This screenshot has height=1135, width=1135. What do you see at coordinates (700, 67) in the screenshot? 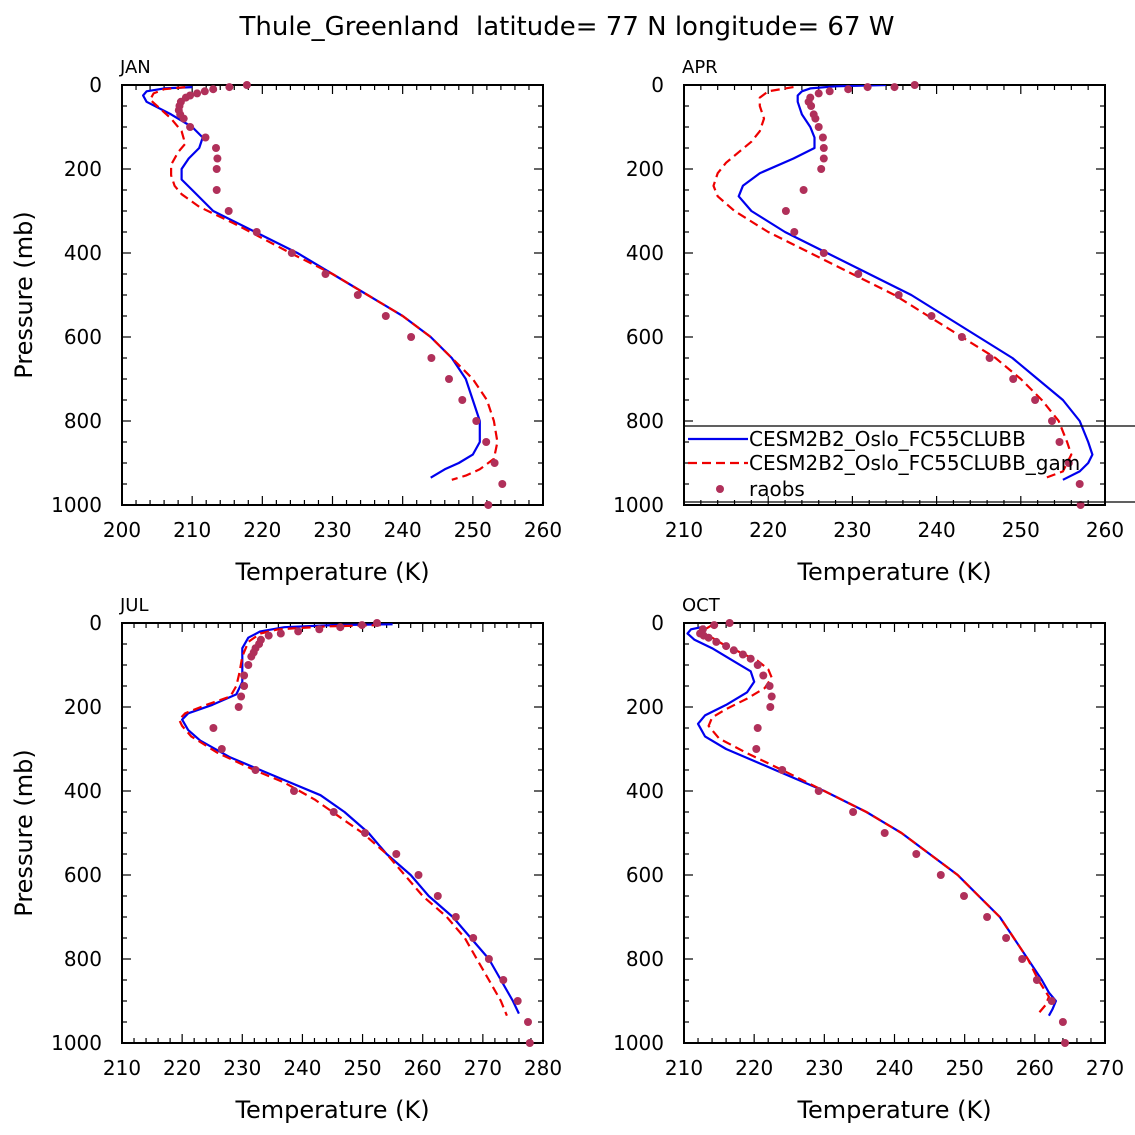
I see `panel-title: APR` at bounding box center [700, 67].